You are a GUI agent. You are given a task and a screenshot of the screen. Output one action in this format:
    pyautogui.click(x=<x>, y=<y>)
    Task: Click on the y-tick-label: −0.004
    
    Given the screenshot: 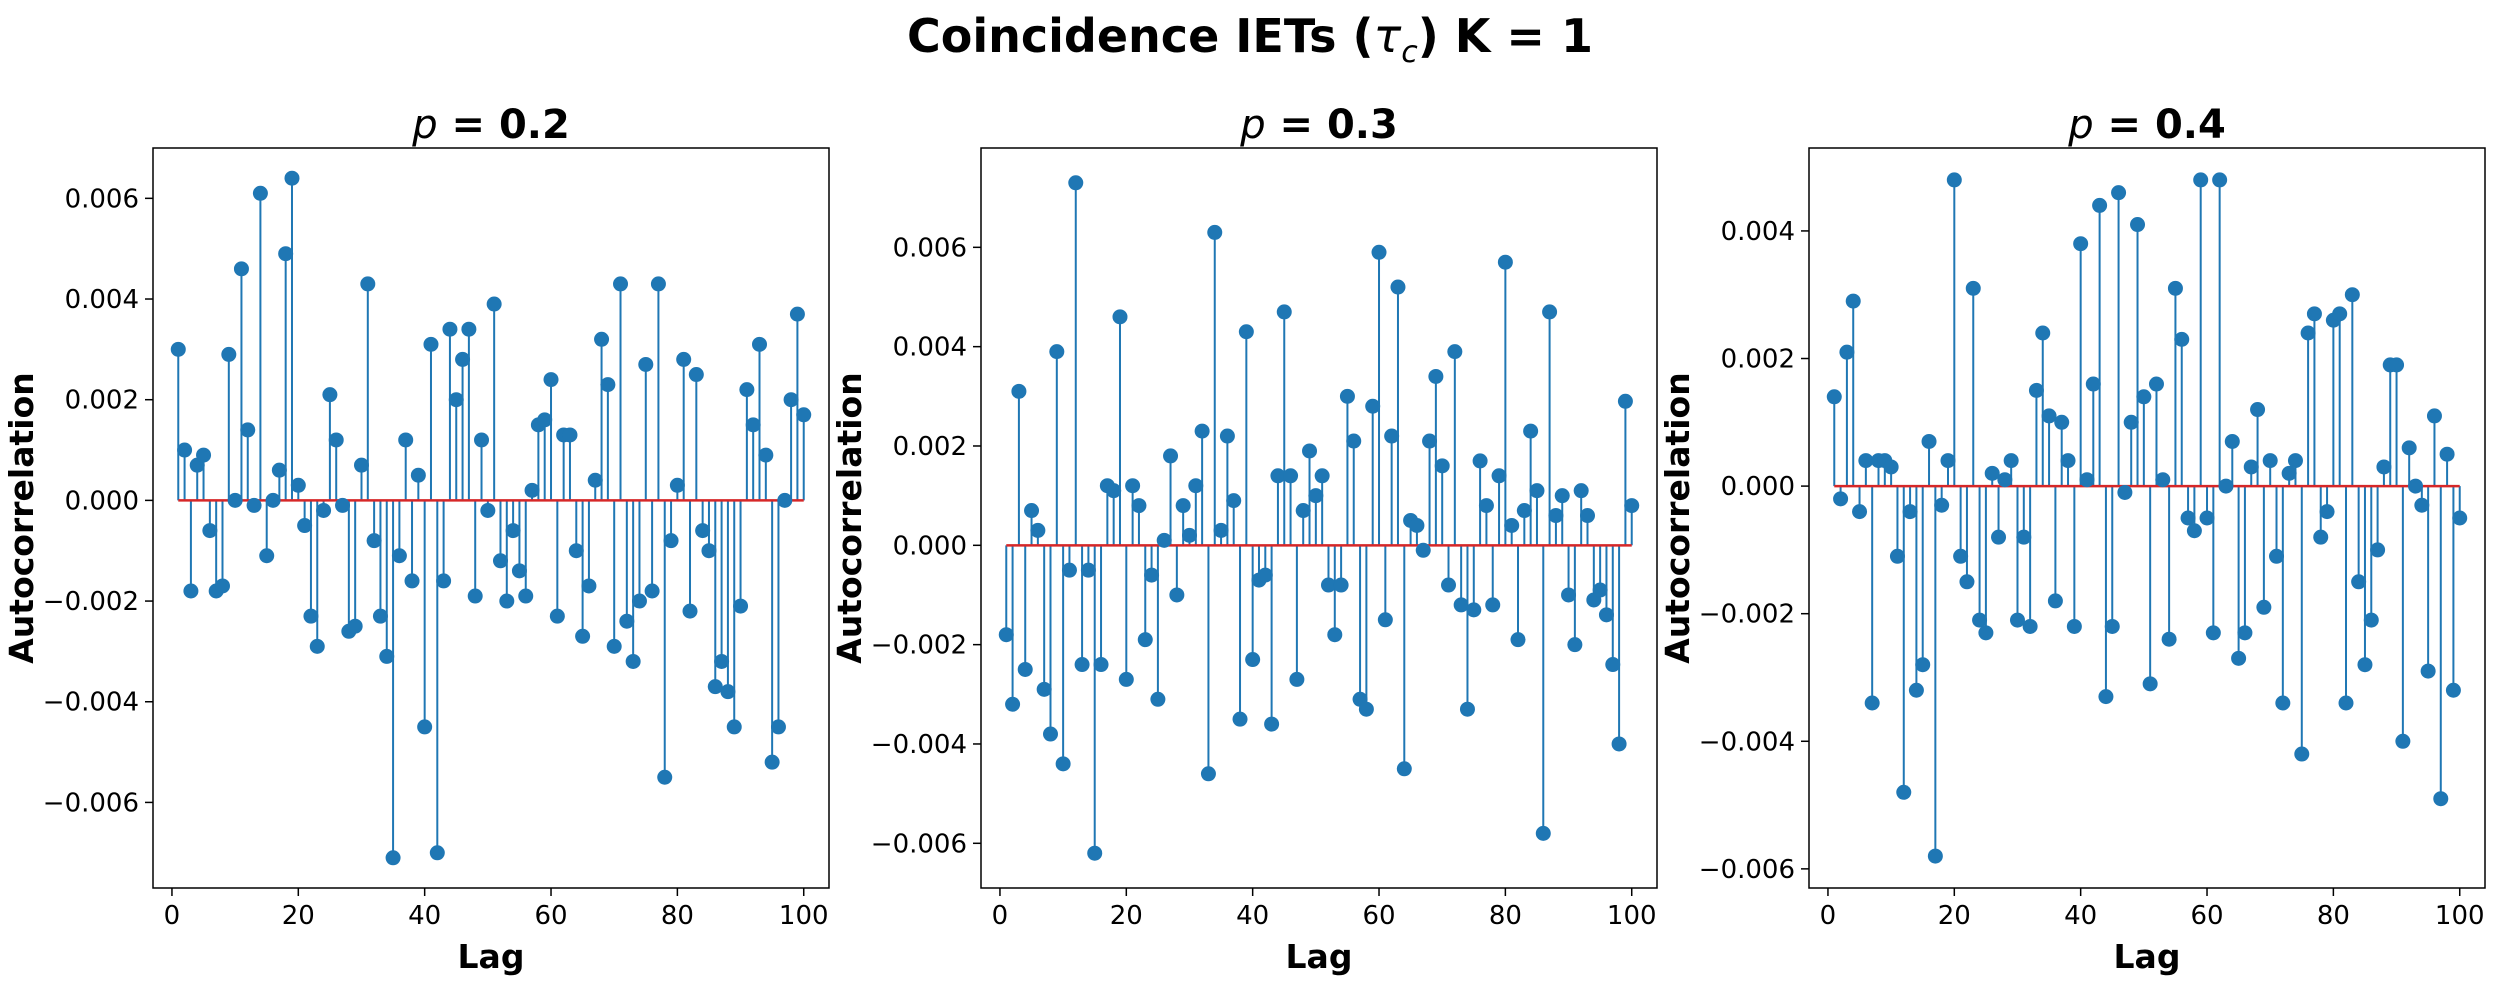 What is the action you would take?
    pyautogui.click(x=919, y=745)
    